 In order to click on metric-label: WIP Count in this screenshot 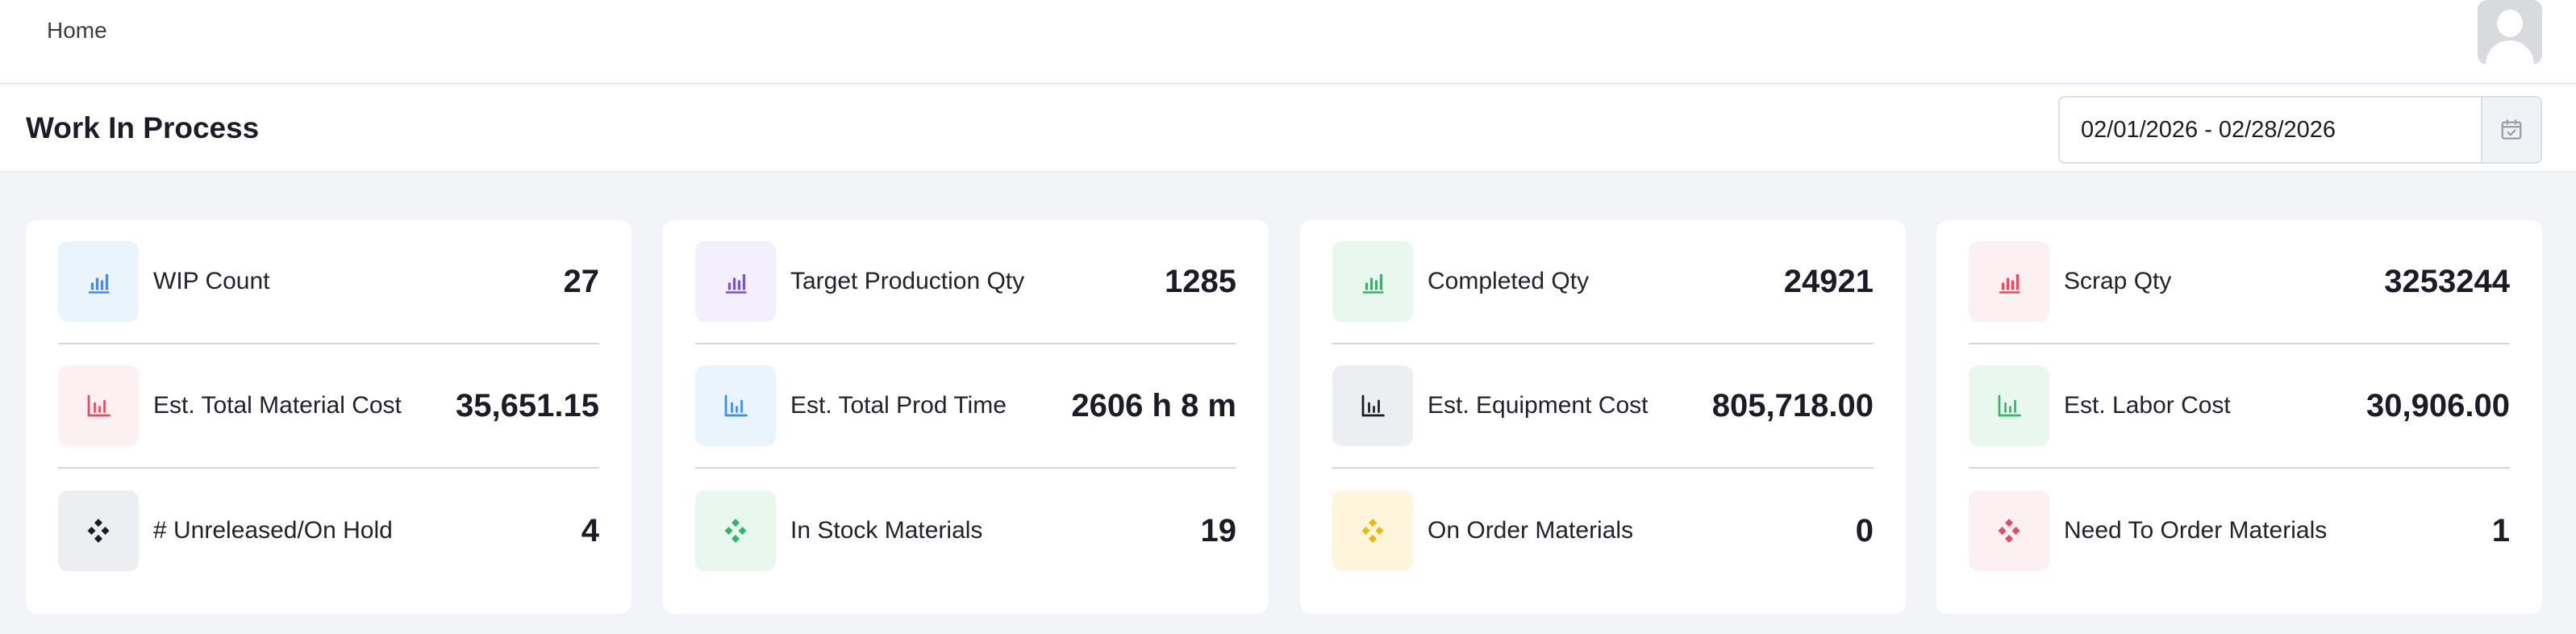, I will do `click(211, 281)`.